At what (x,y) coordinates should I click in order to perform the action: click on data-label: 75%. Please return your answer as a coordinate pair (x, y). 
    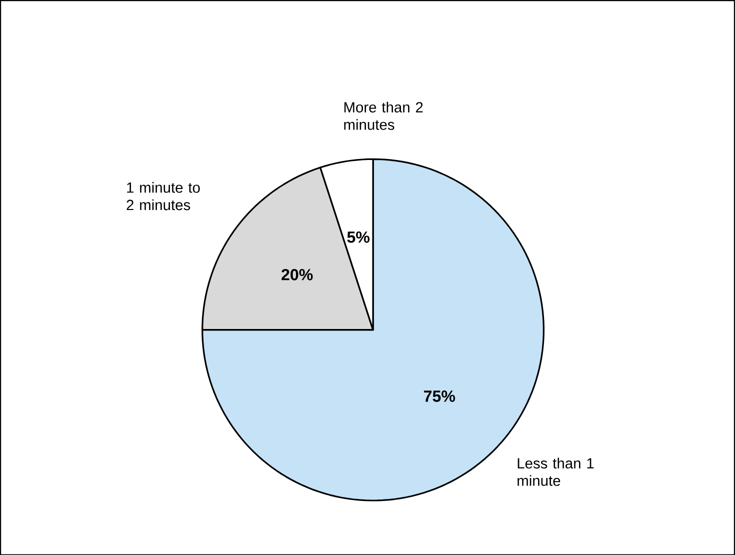
    Looking at the image, I should click on (440, 396).